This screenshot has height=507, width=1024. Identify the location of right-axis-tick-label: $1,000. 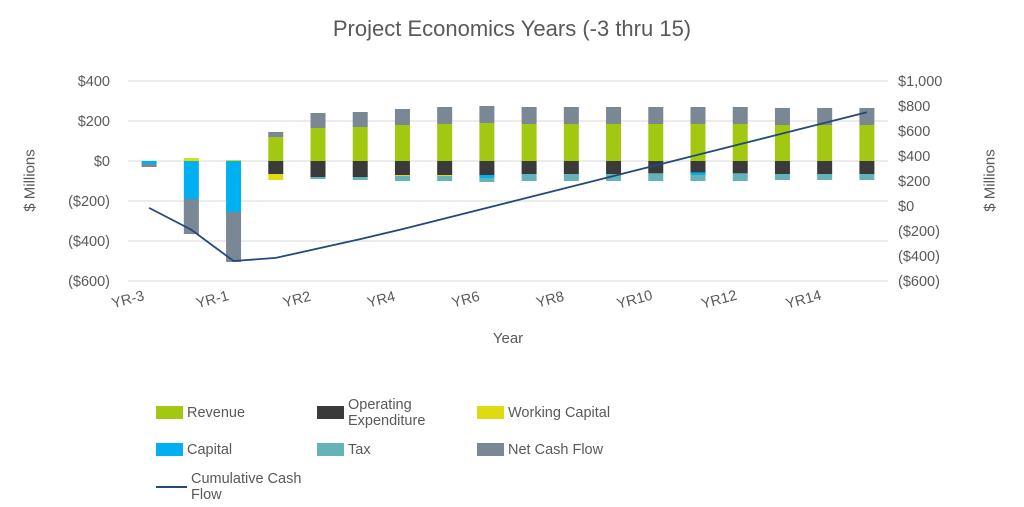
(920, 82).